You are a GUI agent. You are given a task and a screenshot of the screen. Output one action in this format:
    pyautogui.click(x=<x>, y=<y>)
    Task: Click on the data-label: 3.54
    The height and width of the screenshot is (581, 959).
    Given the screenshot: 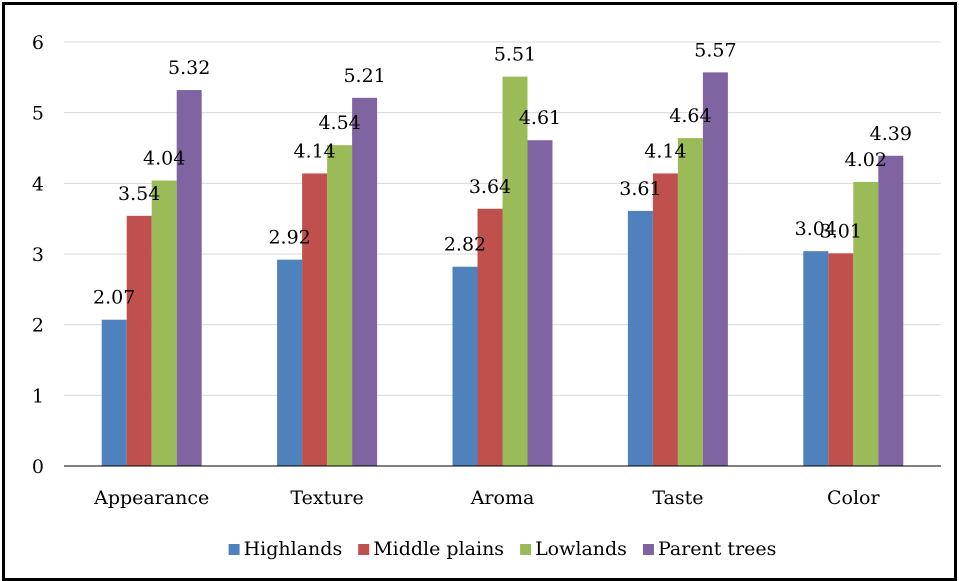 What is the action you would take?
    pyautogui.click(x=139, y=194)
    